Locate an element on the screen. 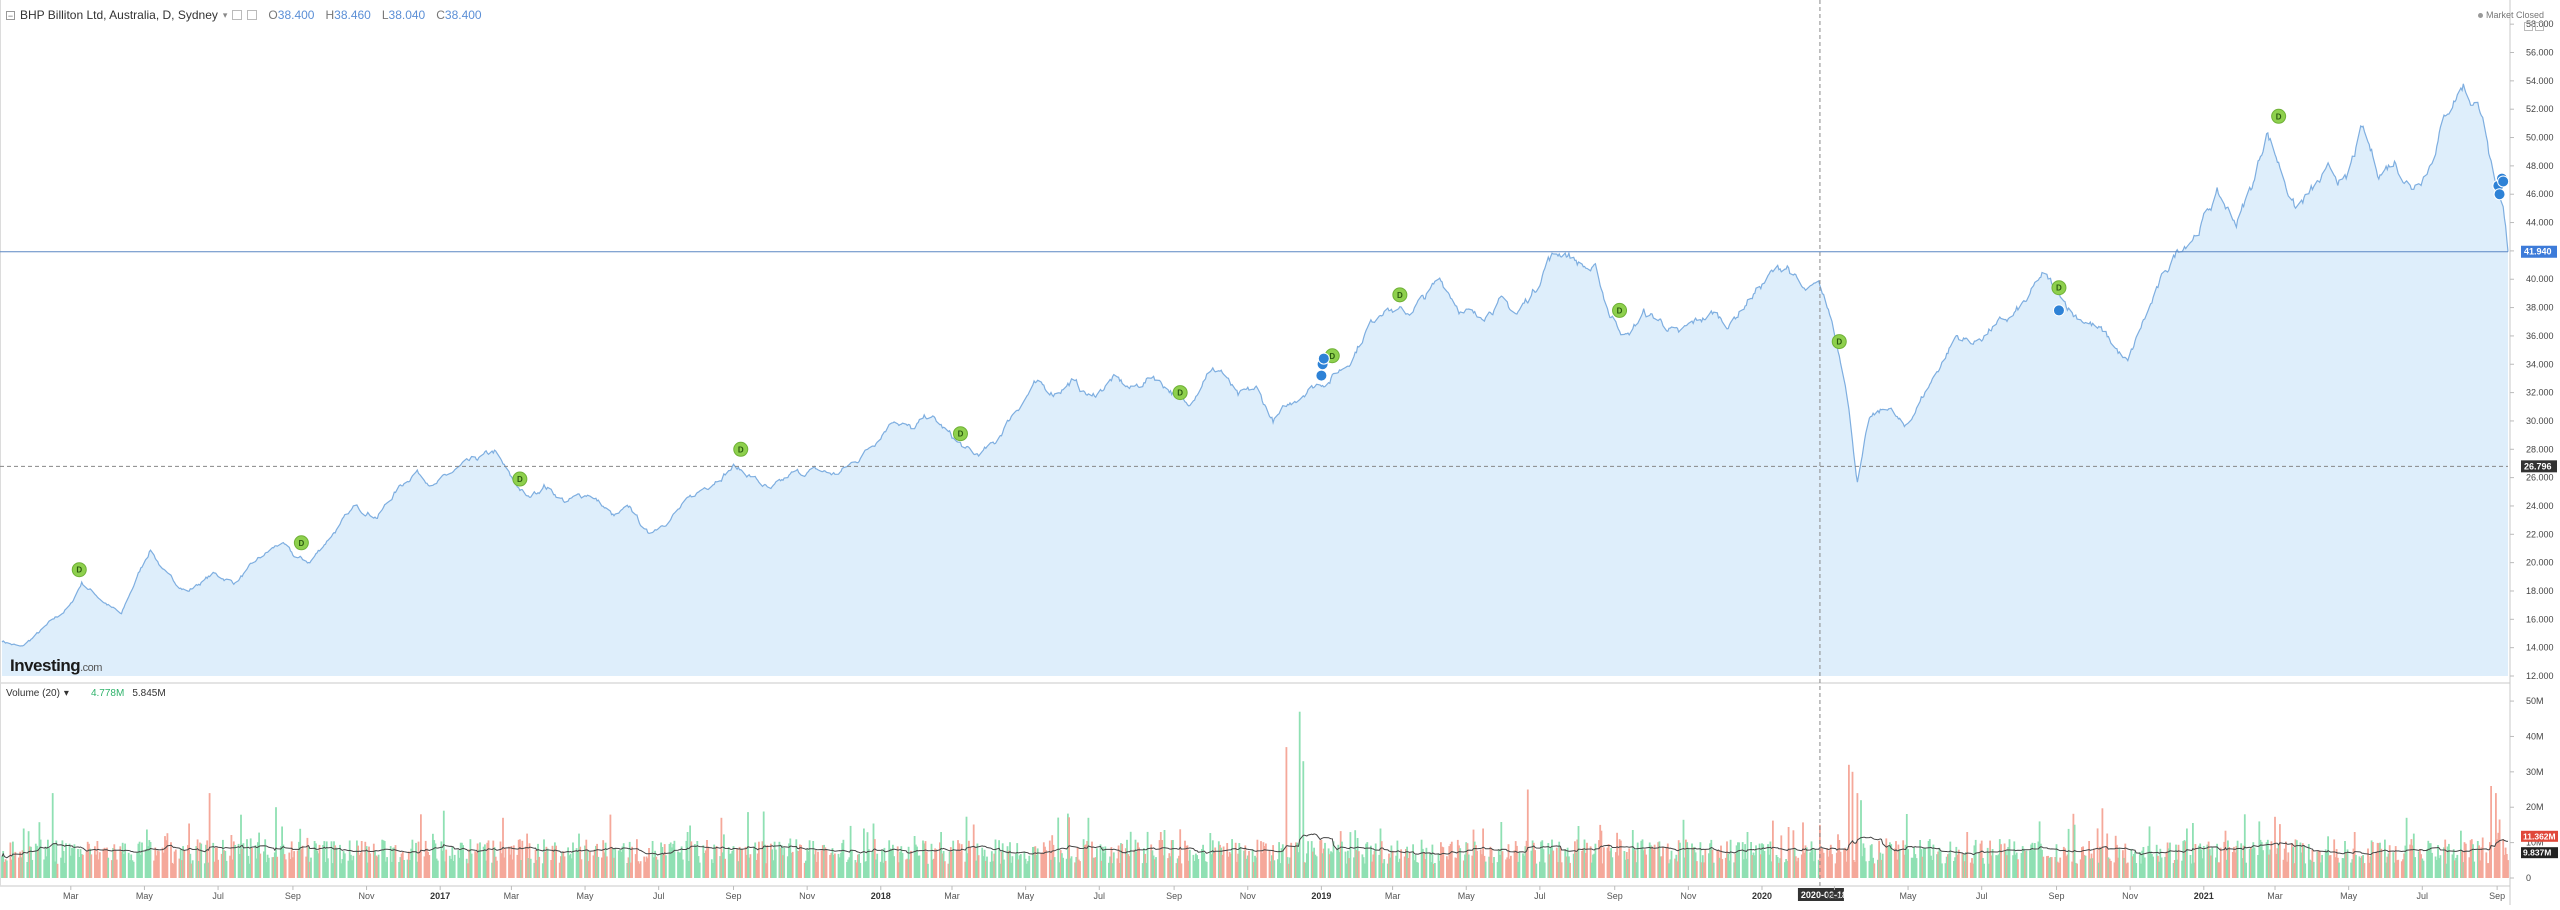  collapse-toggle-icon: − is located at coordinates (10, 15).